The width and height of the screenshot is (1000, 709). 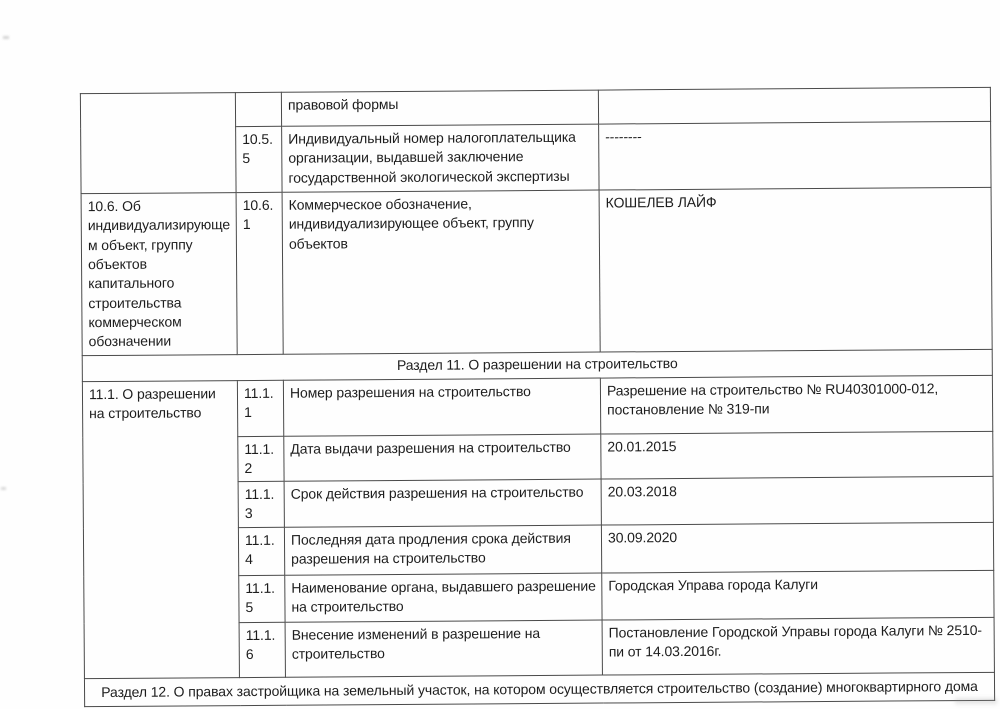 I want to click on cell-11-1-6-num: 11.1.6, so click(x=262, y=650).